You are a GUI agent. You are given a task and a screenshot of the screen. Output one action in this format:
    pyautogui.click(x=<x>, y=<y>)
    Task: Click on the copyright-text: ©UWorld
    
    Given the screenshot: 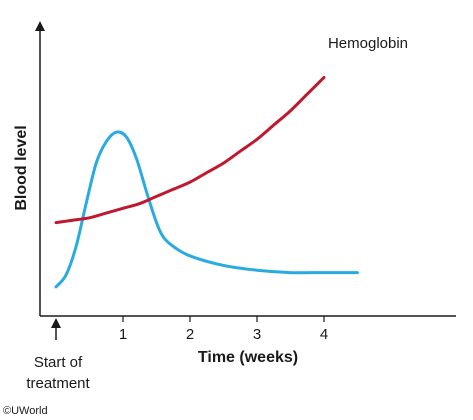 What is the action you would take?
    pyautogui.click(x=25, y=411)
    